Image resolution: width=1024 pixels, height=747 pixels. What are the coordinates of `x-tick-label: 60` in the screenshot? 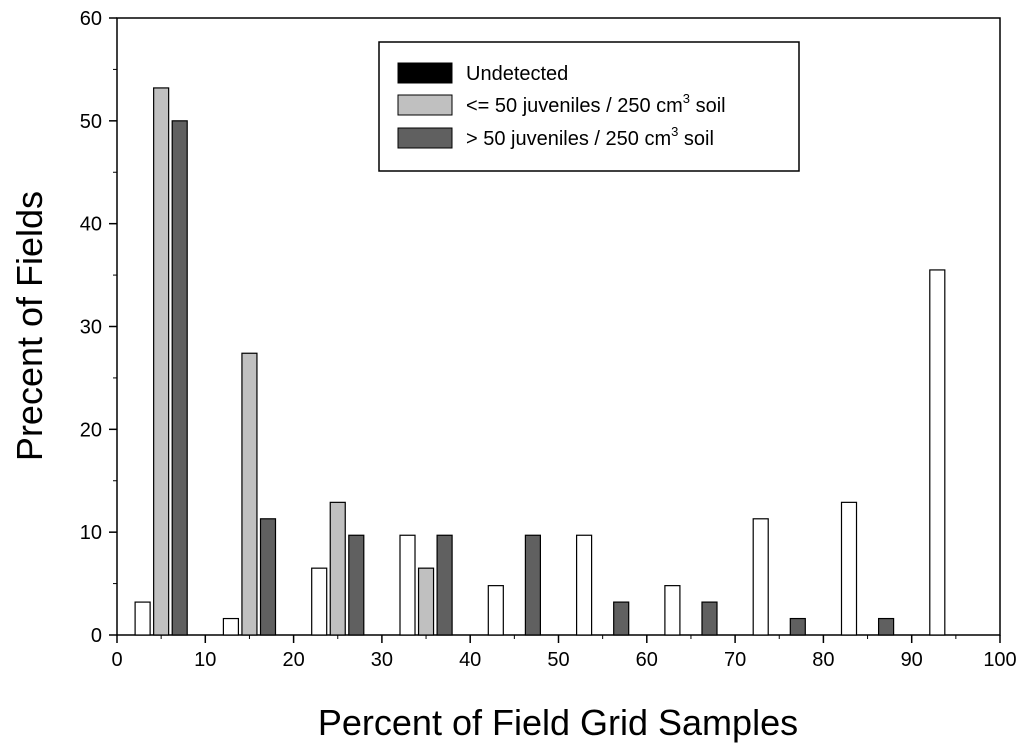 It's located at (647, 660).